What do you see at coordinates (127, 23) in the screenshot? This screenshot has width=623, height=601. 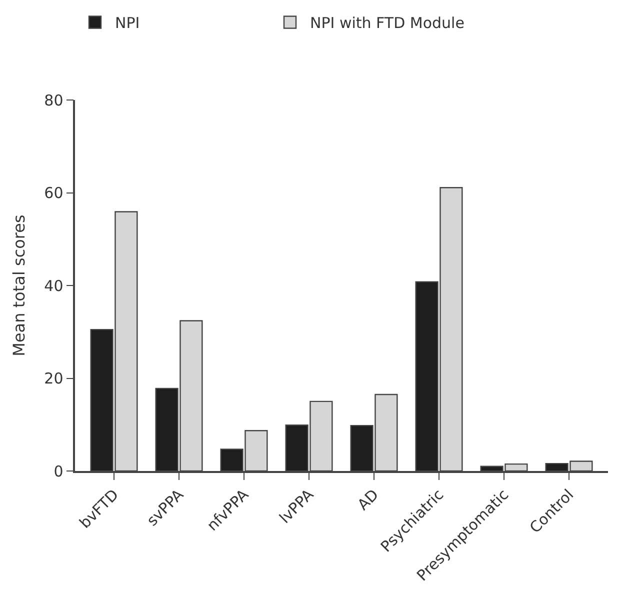 I see `legend-label: NPI` at bounding box center [127, 23].